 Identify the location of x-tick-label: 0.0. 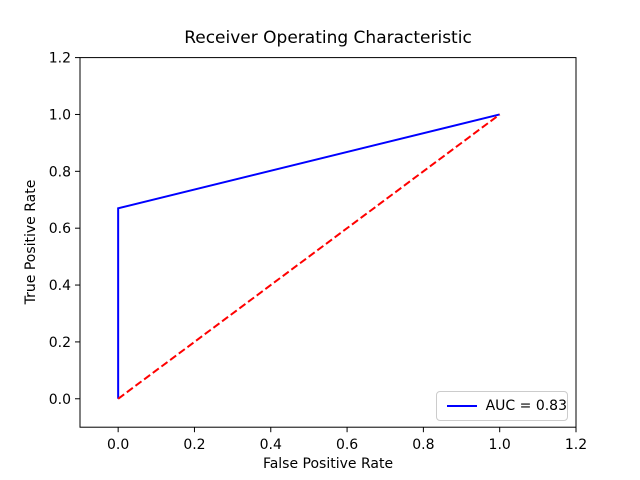
(118, 445).